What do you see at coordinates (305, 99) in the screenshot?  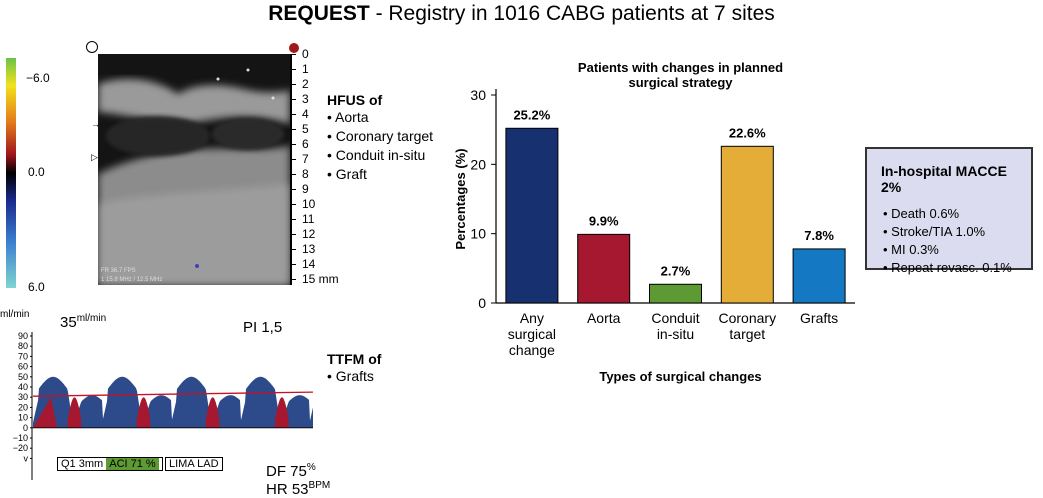 I see `depth-tick-label: 3` at bounding box center [305, 99].